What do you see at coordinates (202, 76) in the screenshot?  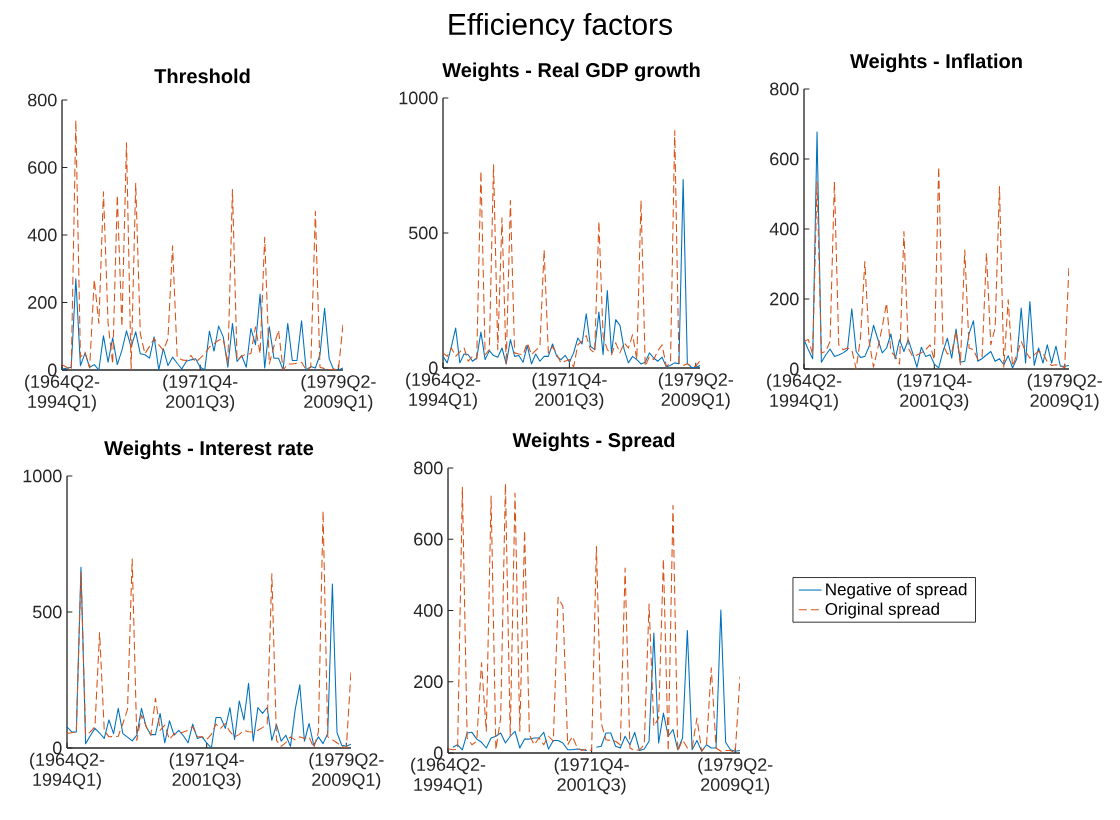 I see `chart-title: Threshold` at bounding box center [202, 76].